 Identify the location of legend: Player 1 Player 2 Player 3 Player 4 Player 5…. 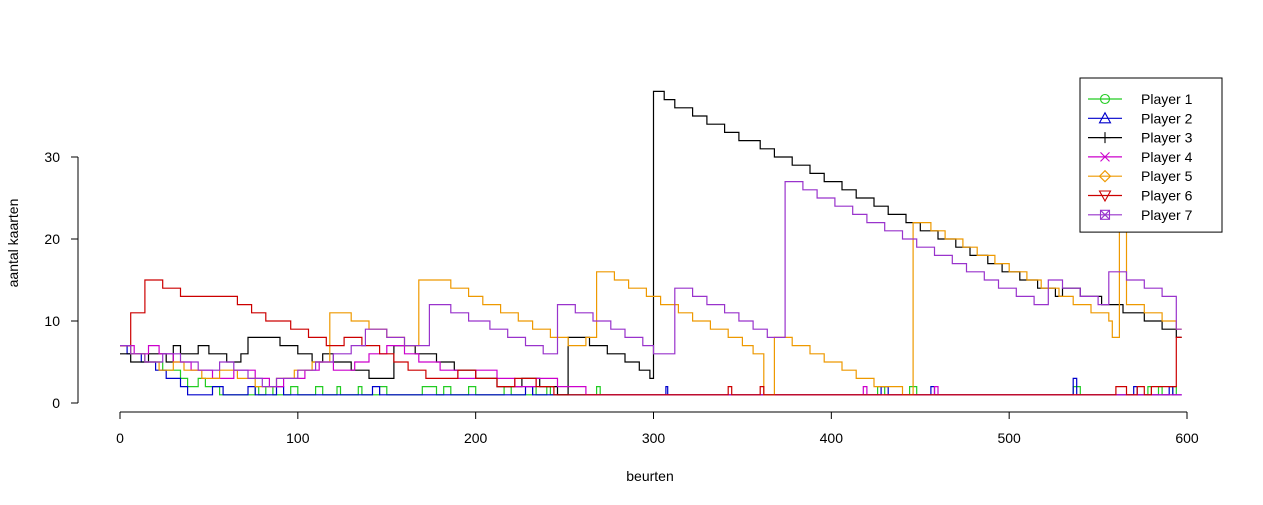
(1151, 155).